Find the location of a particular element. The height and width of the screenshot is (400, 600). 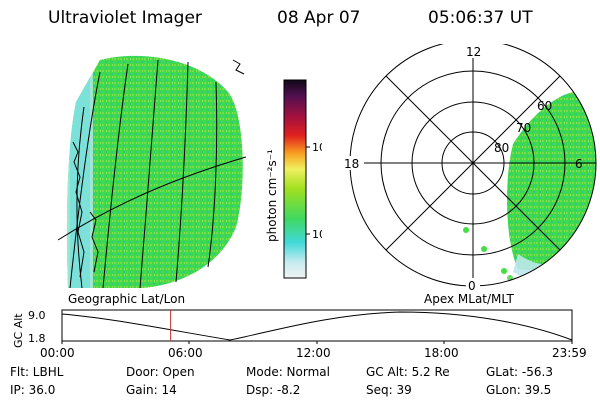

seq-info: Seq: 39 is located at coordinates (389, 390).